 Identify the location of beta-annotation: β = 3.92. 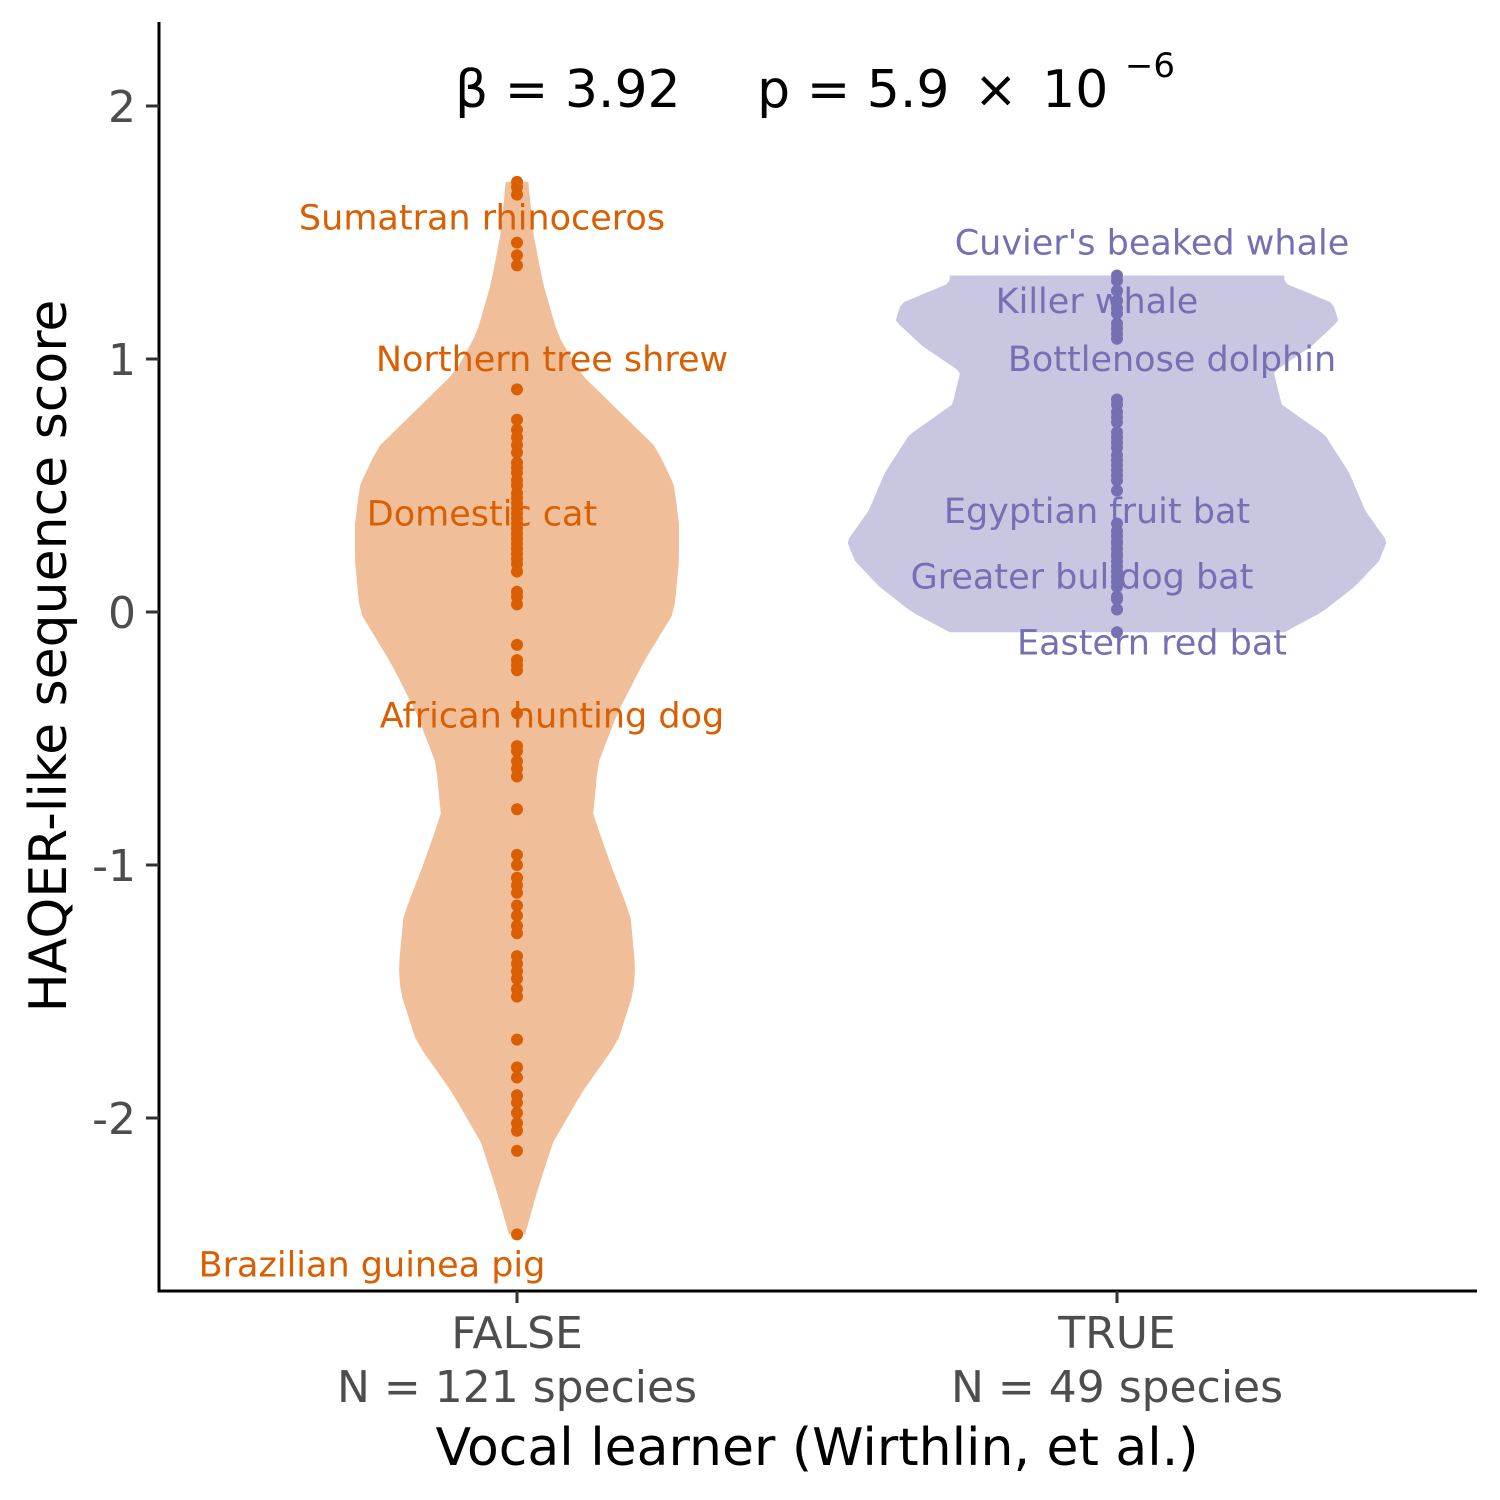
(568, 90).